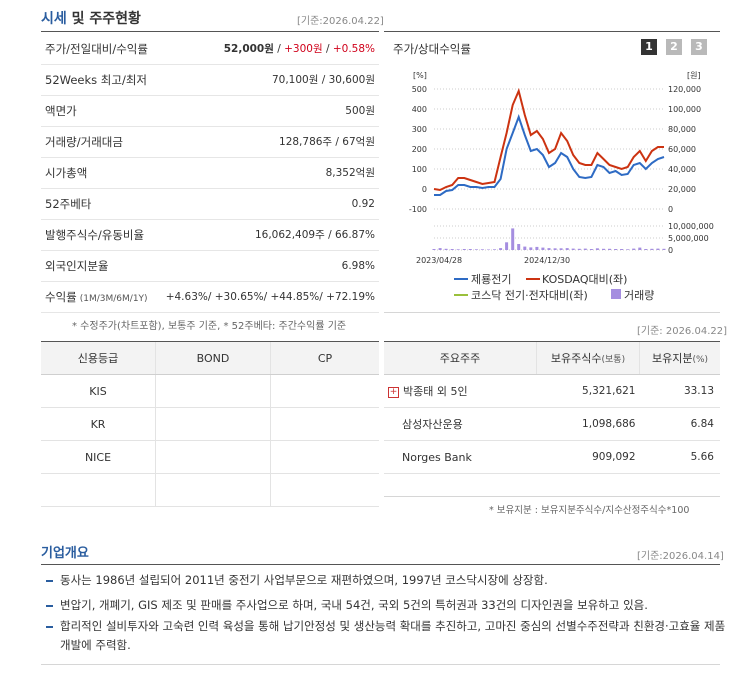 This screenshot has height=677, width=747. I want to click on stat-label: 수익률, so click(61, 296).